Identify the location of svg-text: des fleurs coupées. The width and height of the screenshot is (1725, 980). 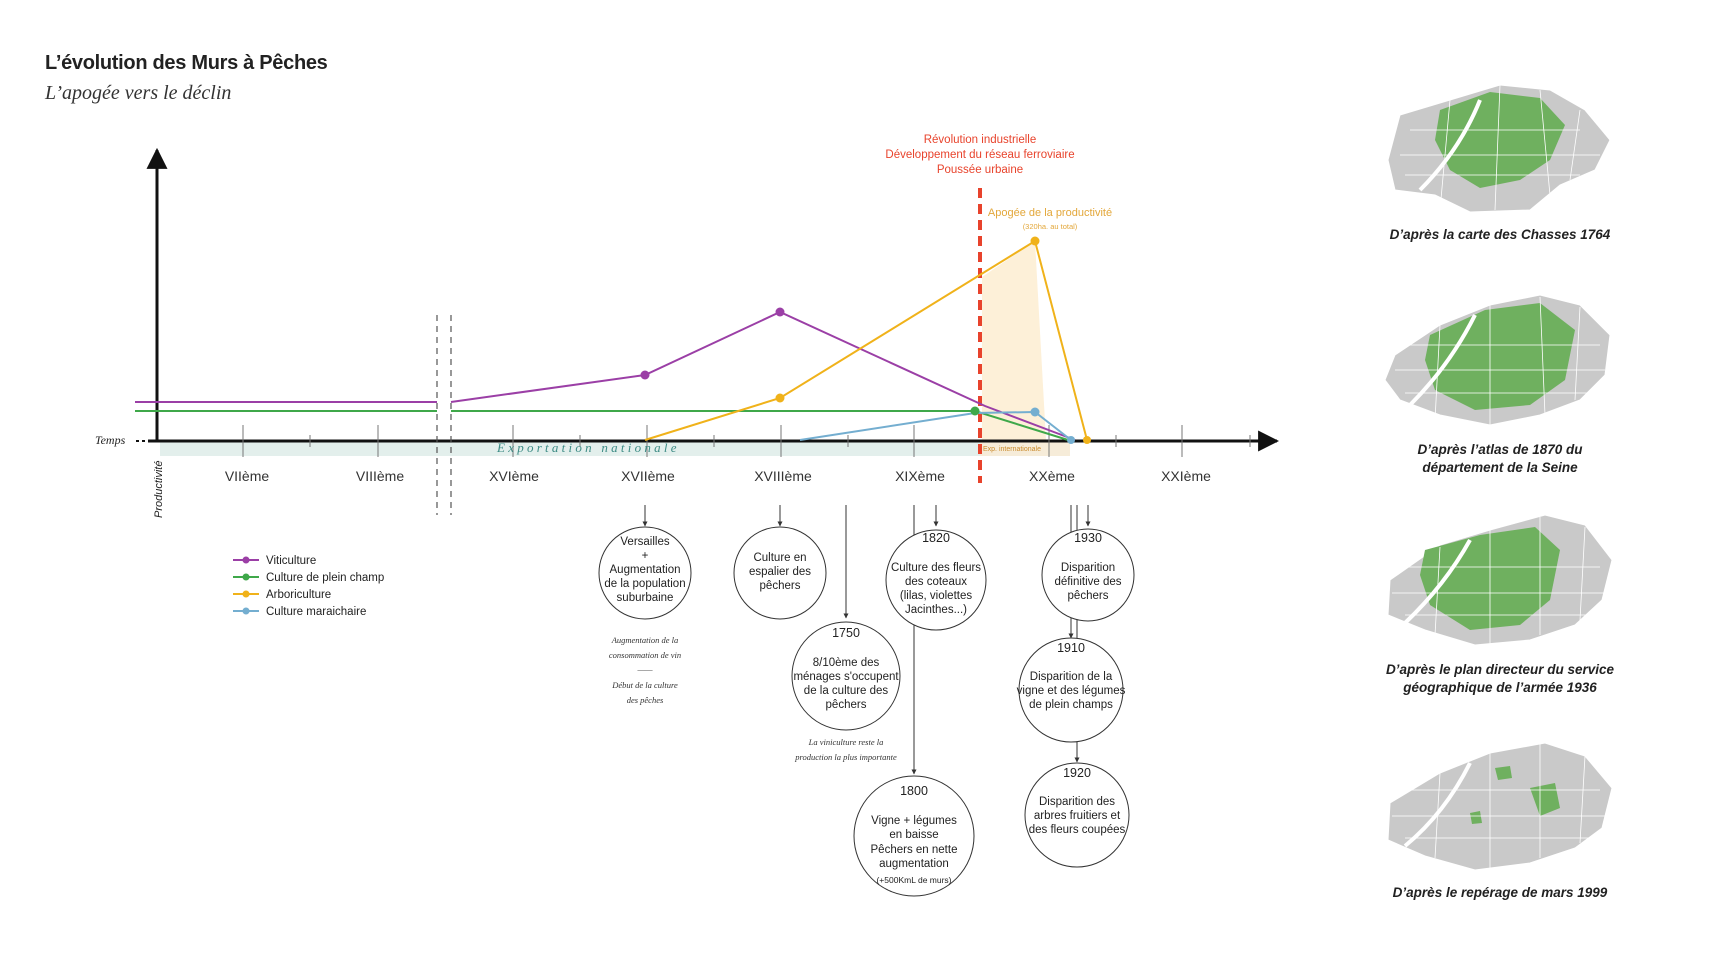
(1077, 830).